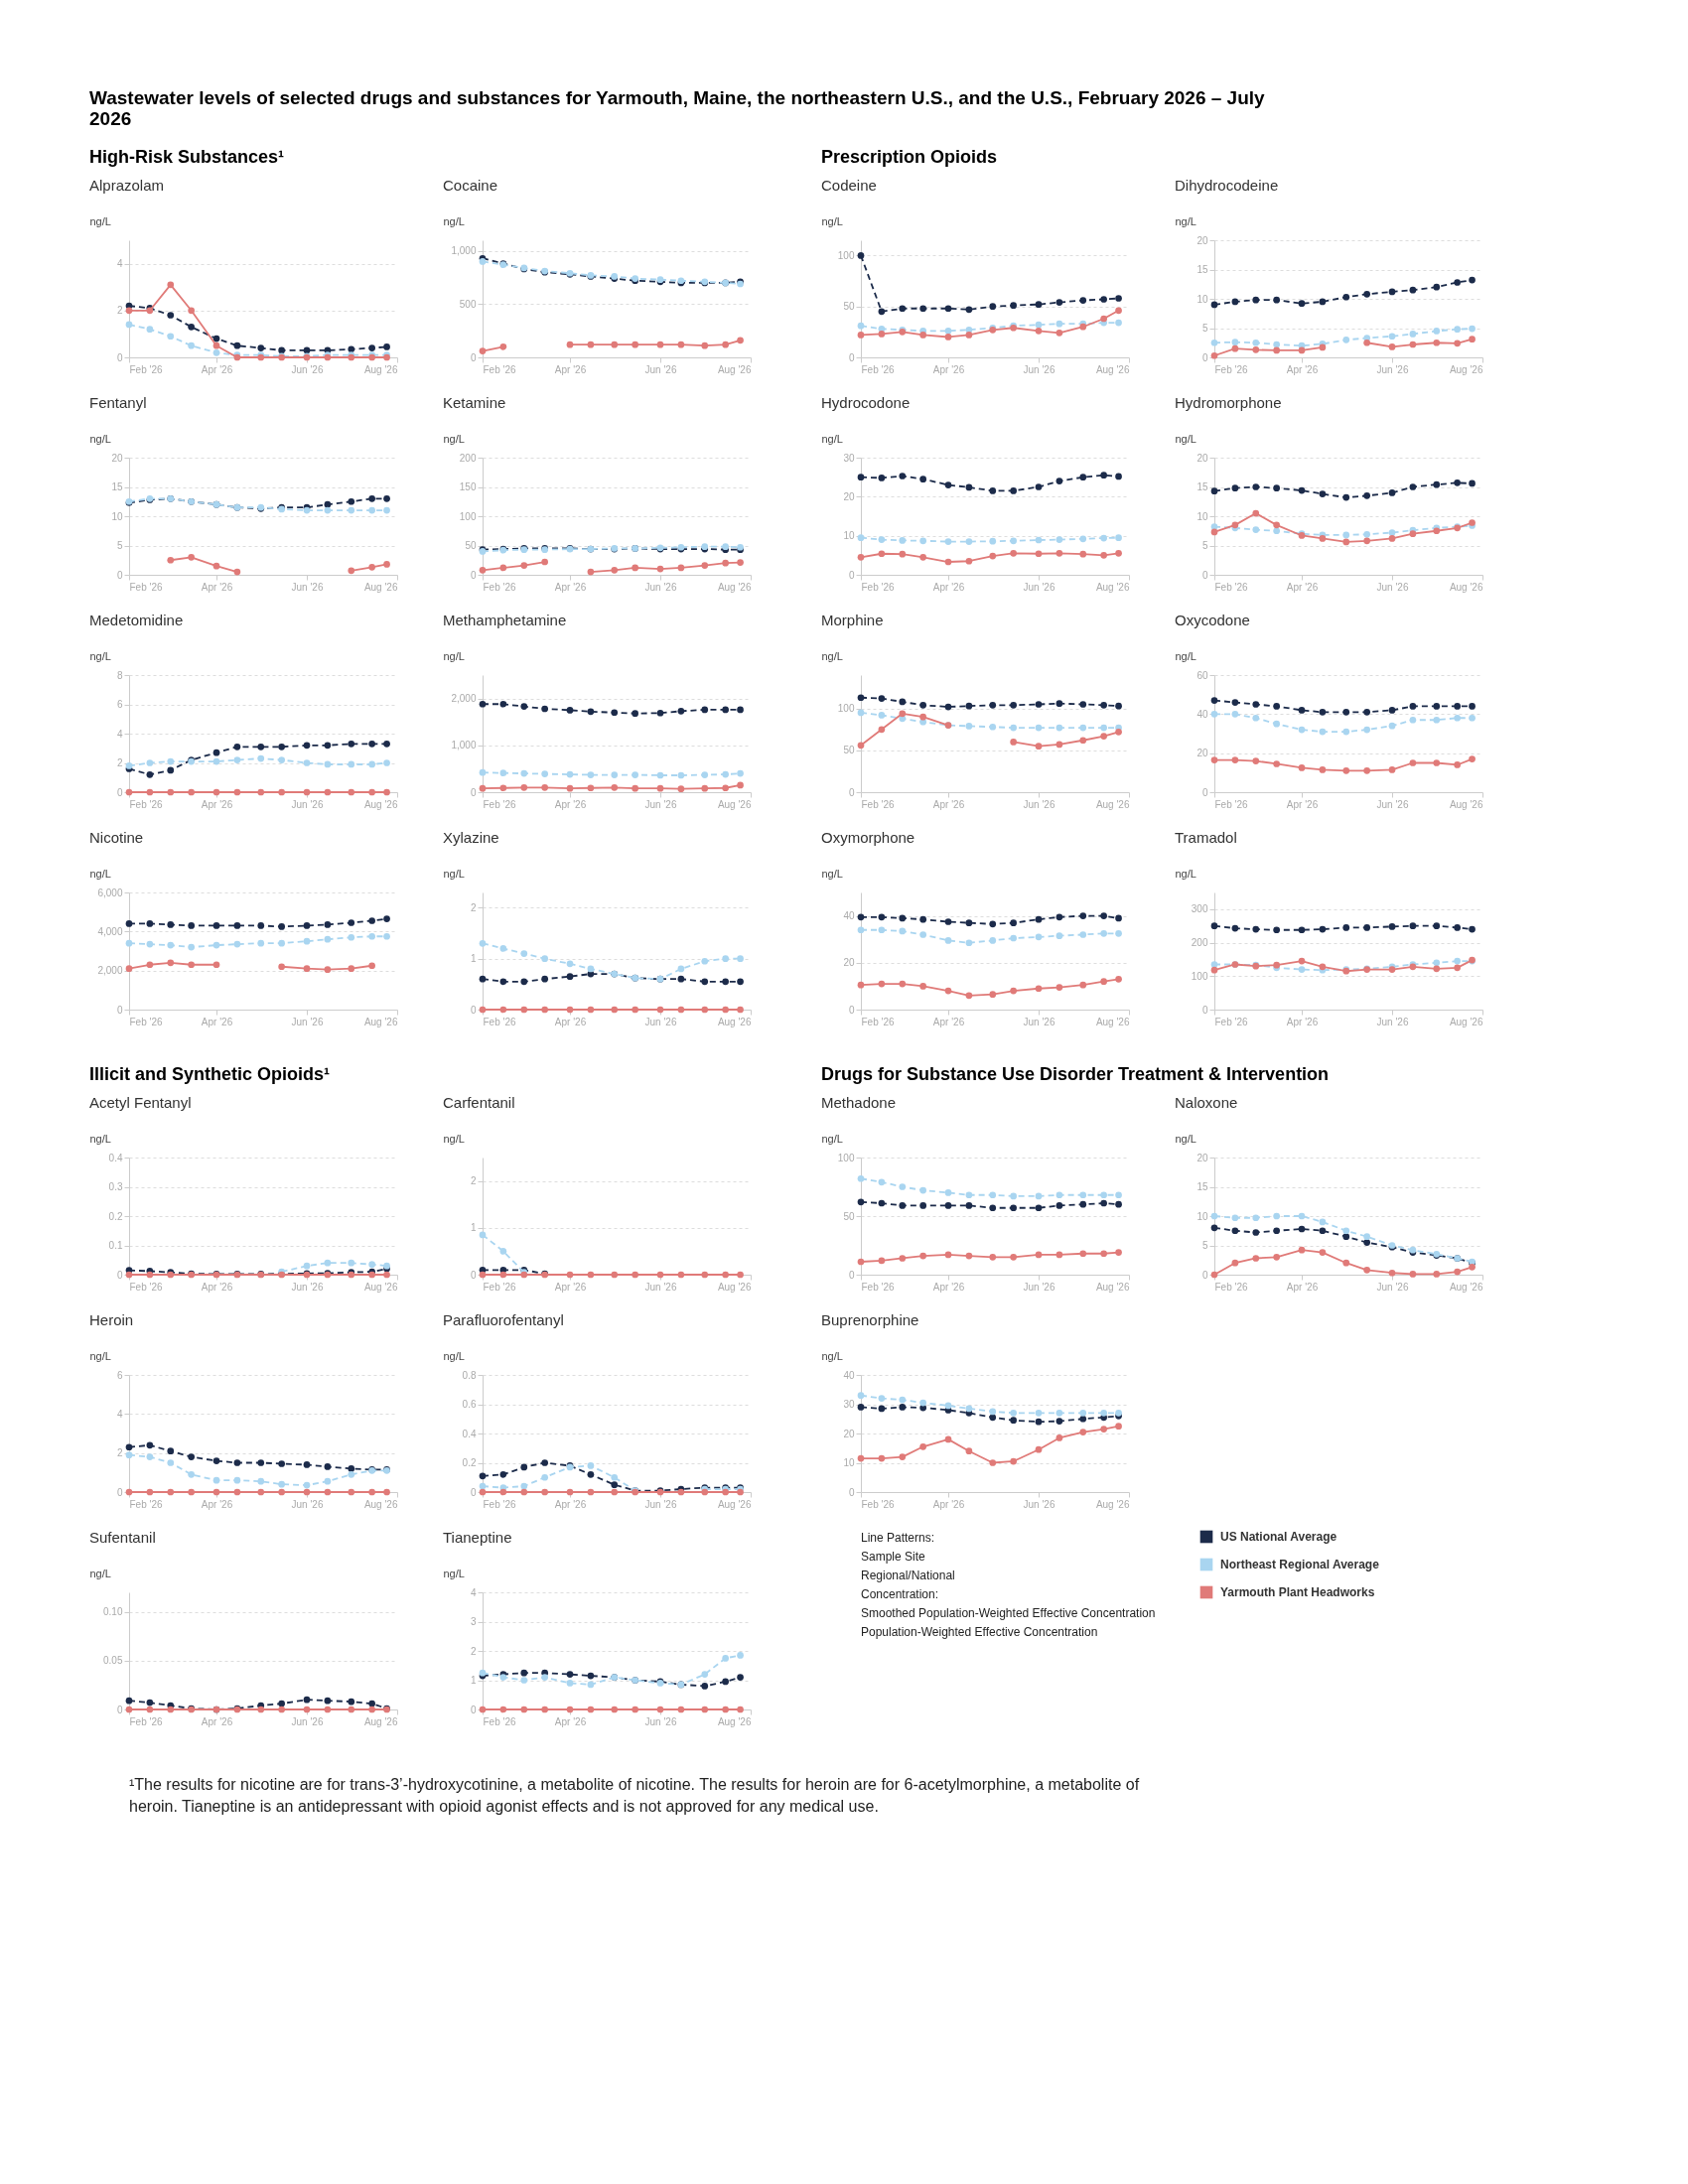 The height and width of the screenshot is (2184, 1688). Describe the element at coordinates (469, 1404) in the screenshot. I see `y-tick-label: 0.6` at that location.